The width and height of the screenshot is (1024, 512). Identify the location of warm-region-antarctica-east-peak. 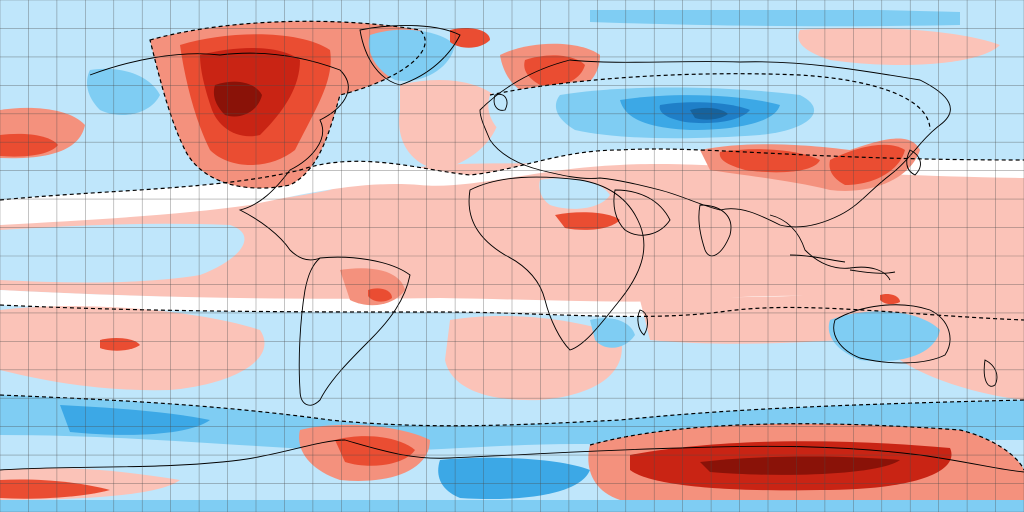
(800, 465).